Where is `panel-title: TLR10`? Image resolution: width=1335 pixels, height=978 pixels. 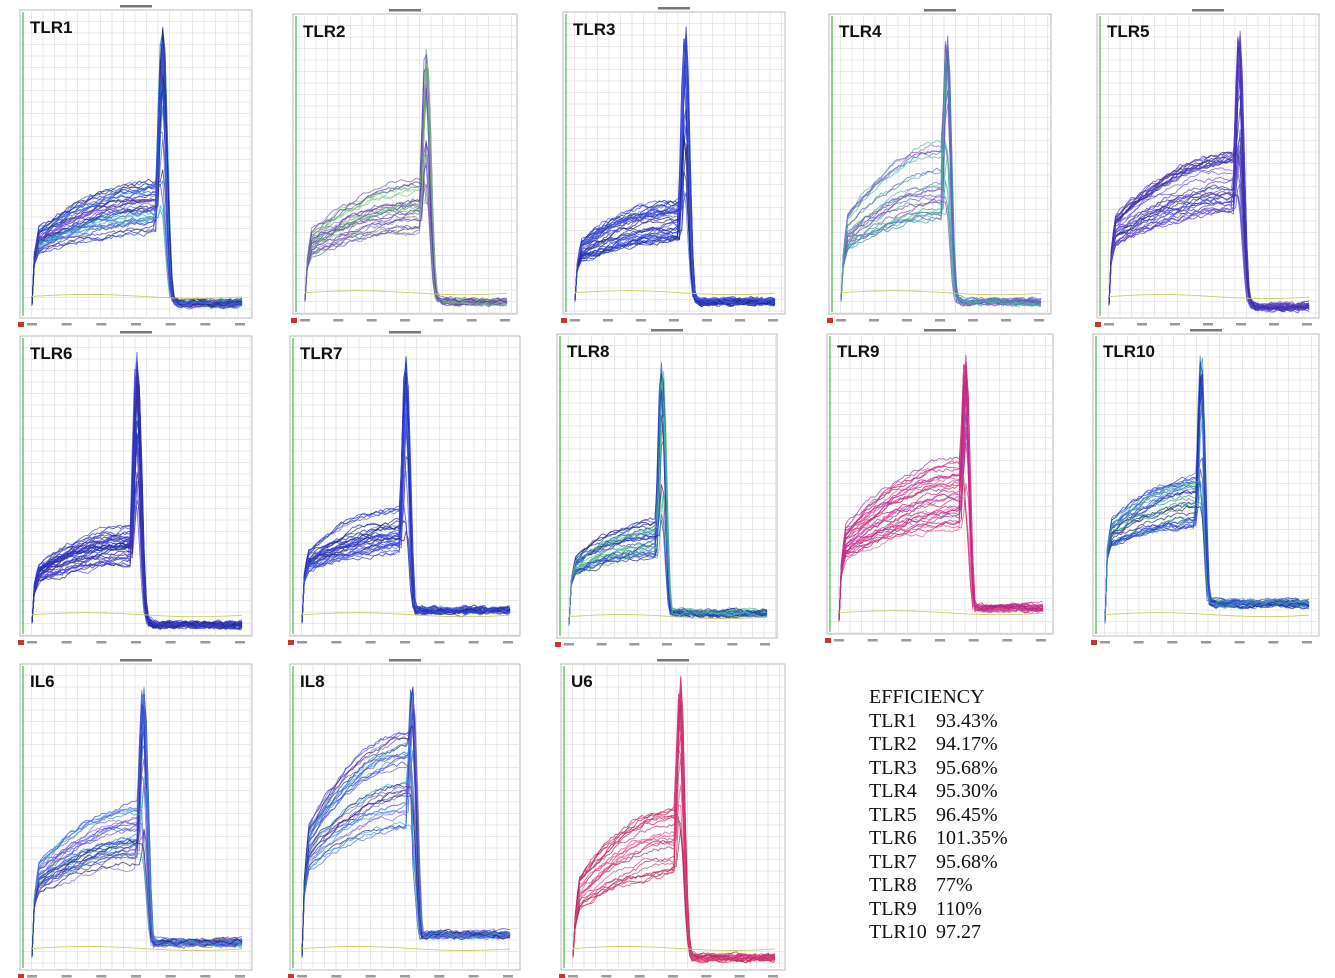
panel-title: TLR10 is located at coordinates (1129, 351).